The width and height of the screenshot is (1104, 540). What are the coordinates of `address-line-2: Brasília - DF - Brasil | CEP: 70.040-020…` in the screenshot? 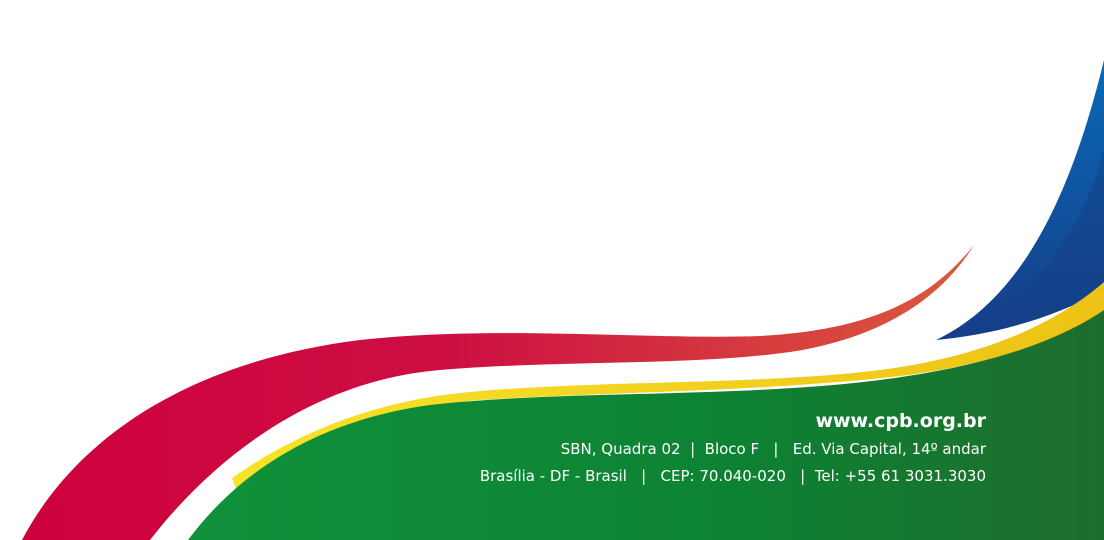 It's located at (732, 476).